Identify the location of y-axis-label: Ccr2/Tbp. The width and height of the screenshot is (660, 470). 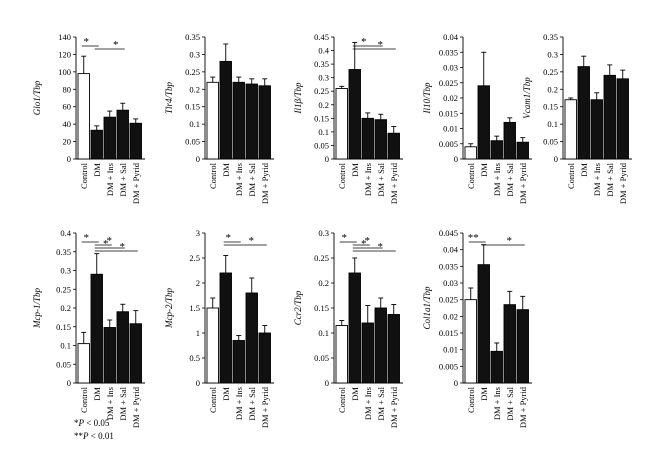
(298, 307).